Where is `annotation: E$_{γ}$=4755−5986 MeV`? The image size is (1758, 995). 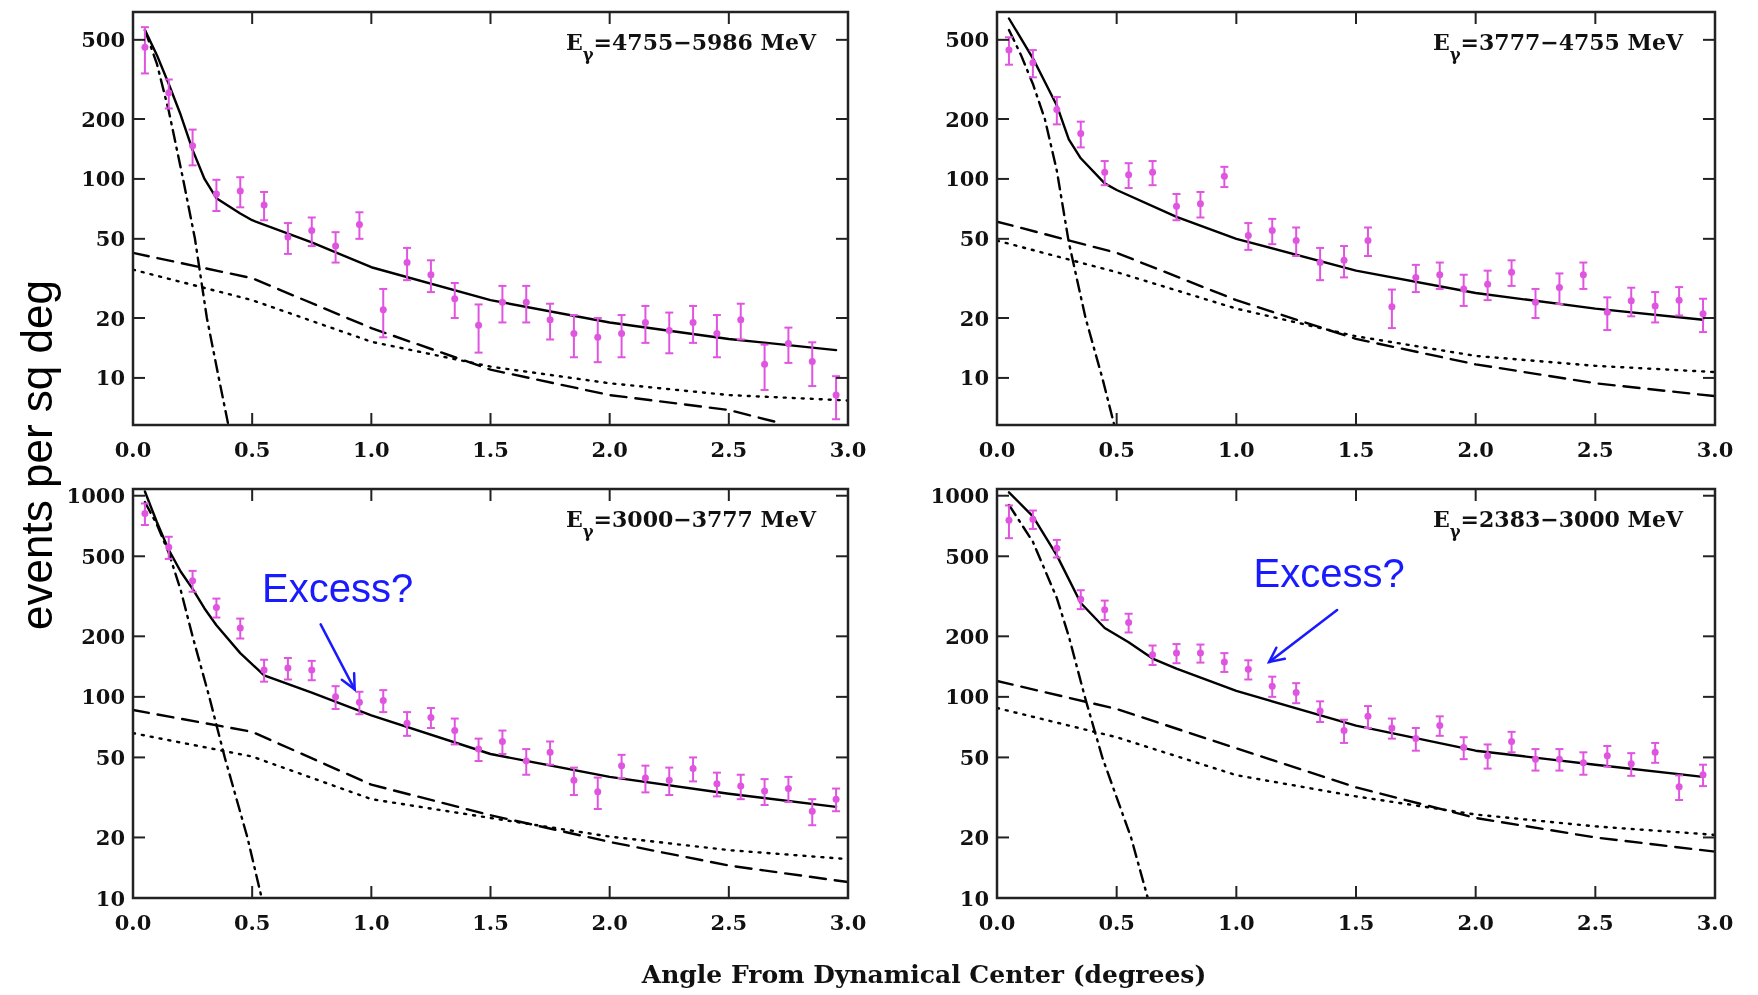
annotation: E$_{γ}$=4755−5986 MeV is located at coordinates (691, 46).